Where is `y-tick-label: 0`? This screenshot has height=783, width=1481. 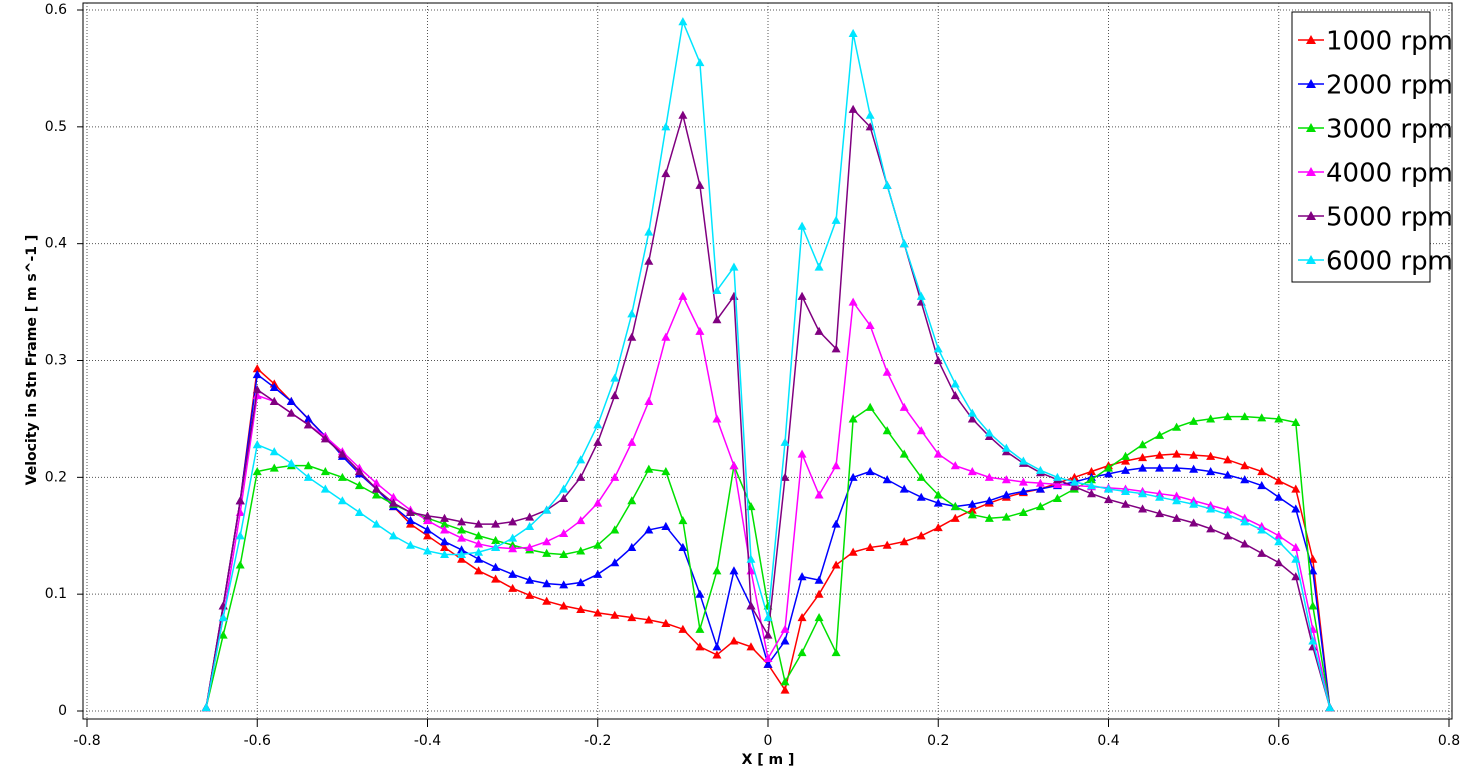
y-tick-label: 0 is located at coordinates (62, 711).